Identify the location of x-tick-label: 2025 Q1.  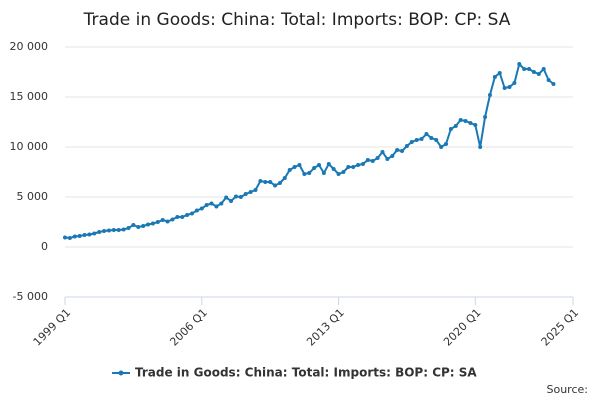
(560, 327).